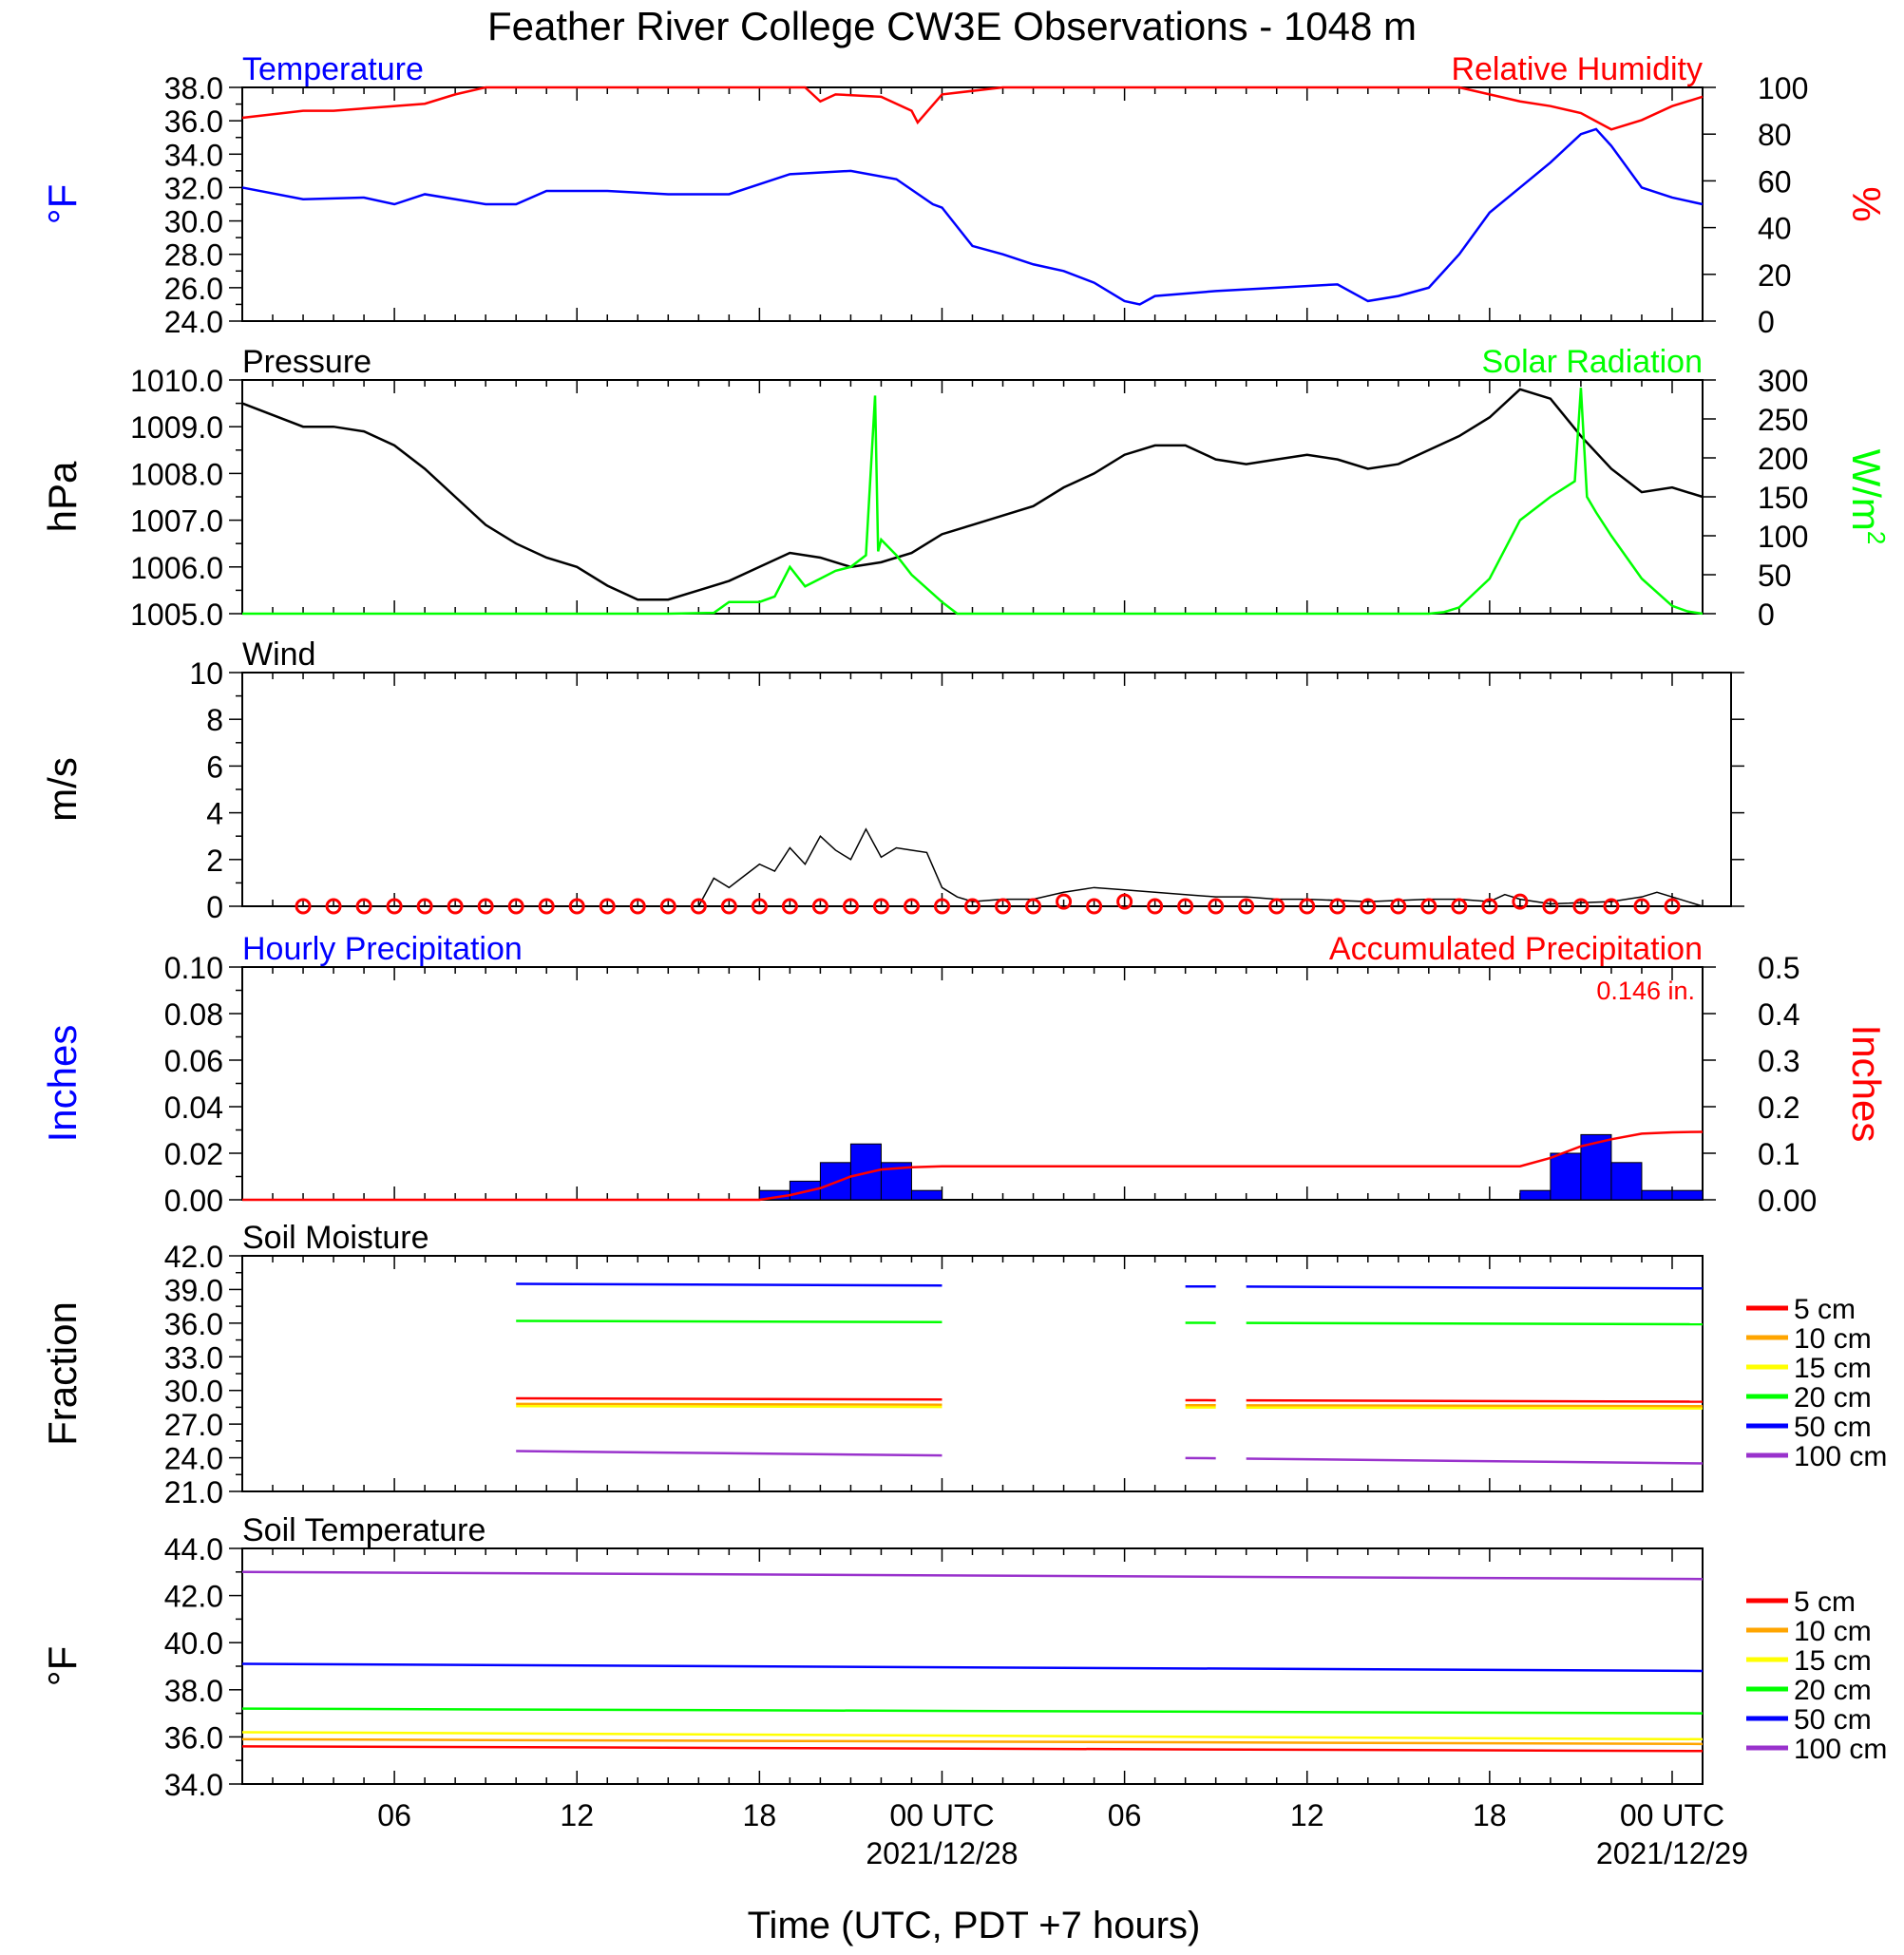  Describe the element at coordinates (1775, 275) in the screenshot. I see `y-right-tick-label: 20` at that location.